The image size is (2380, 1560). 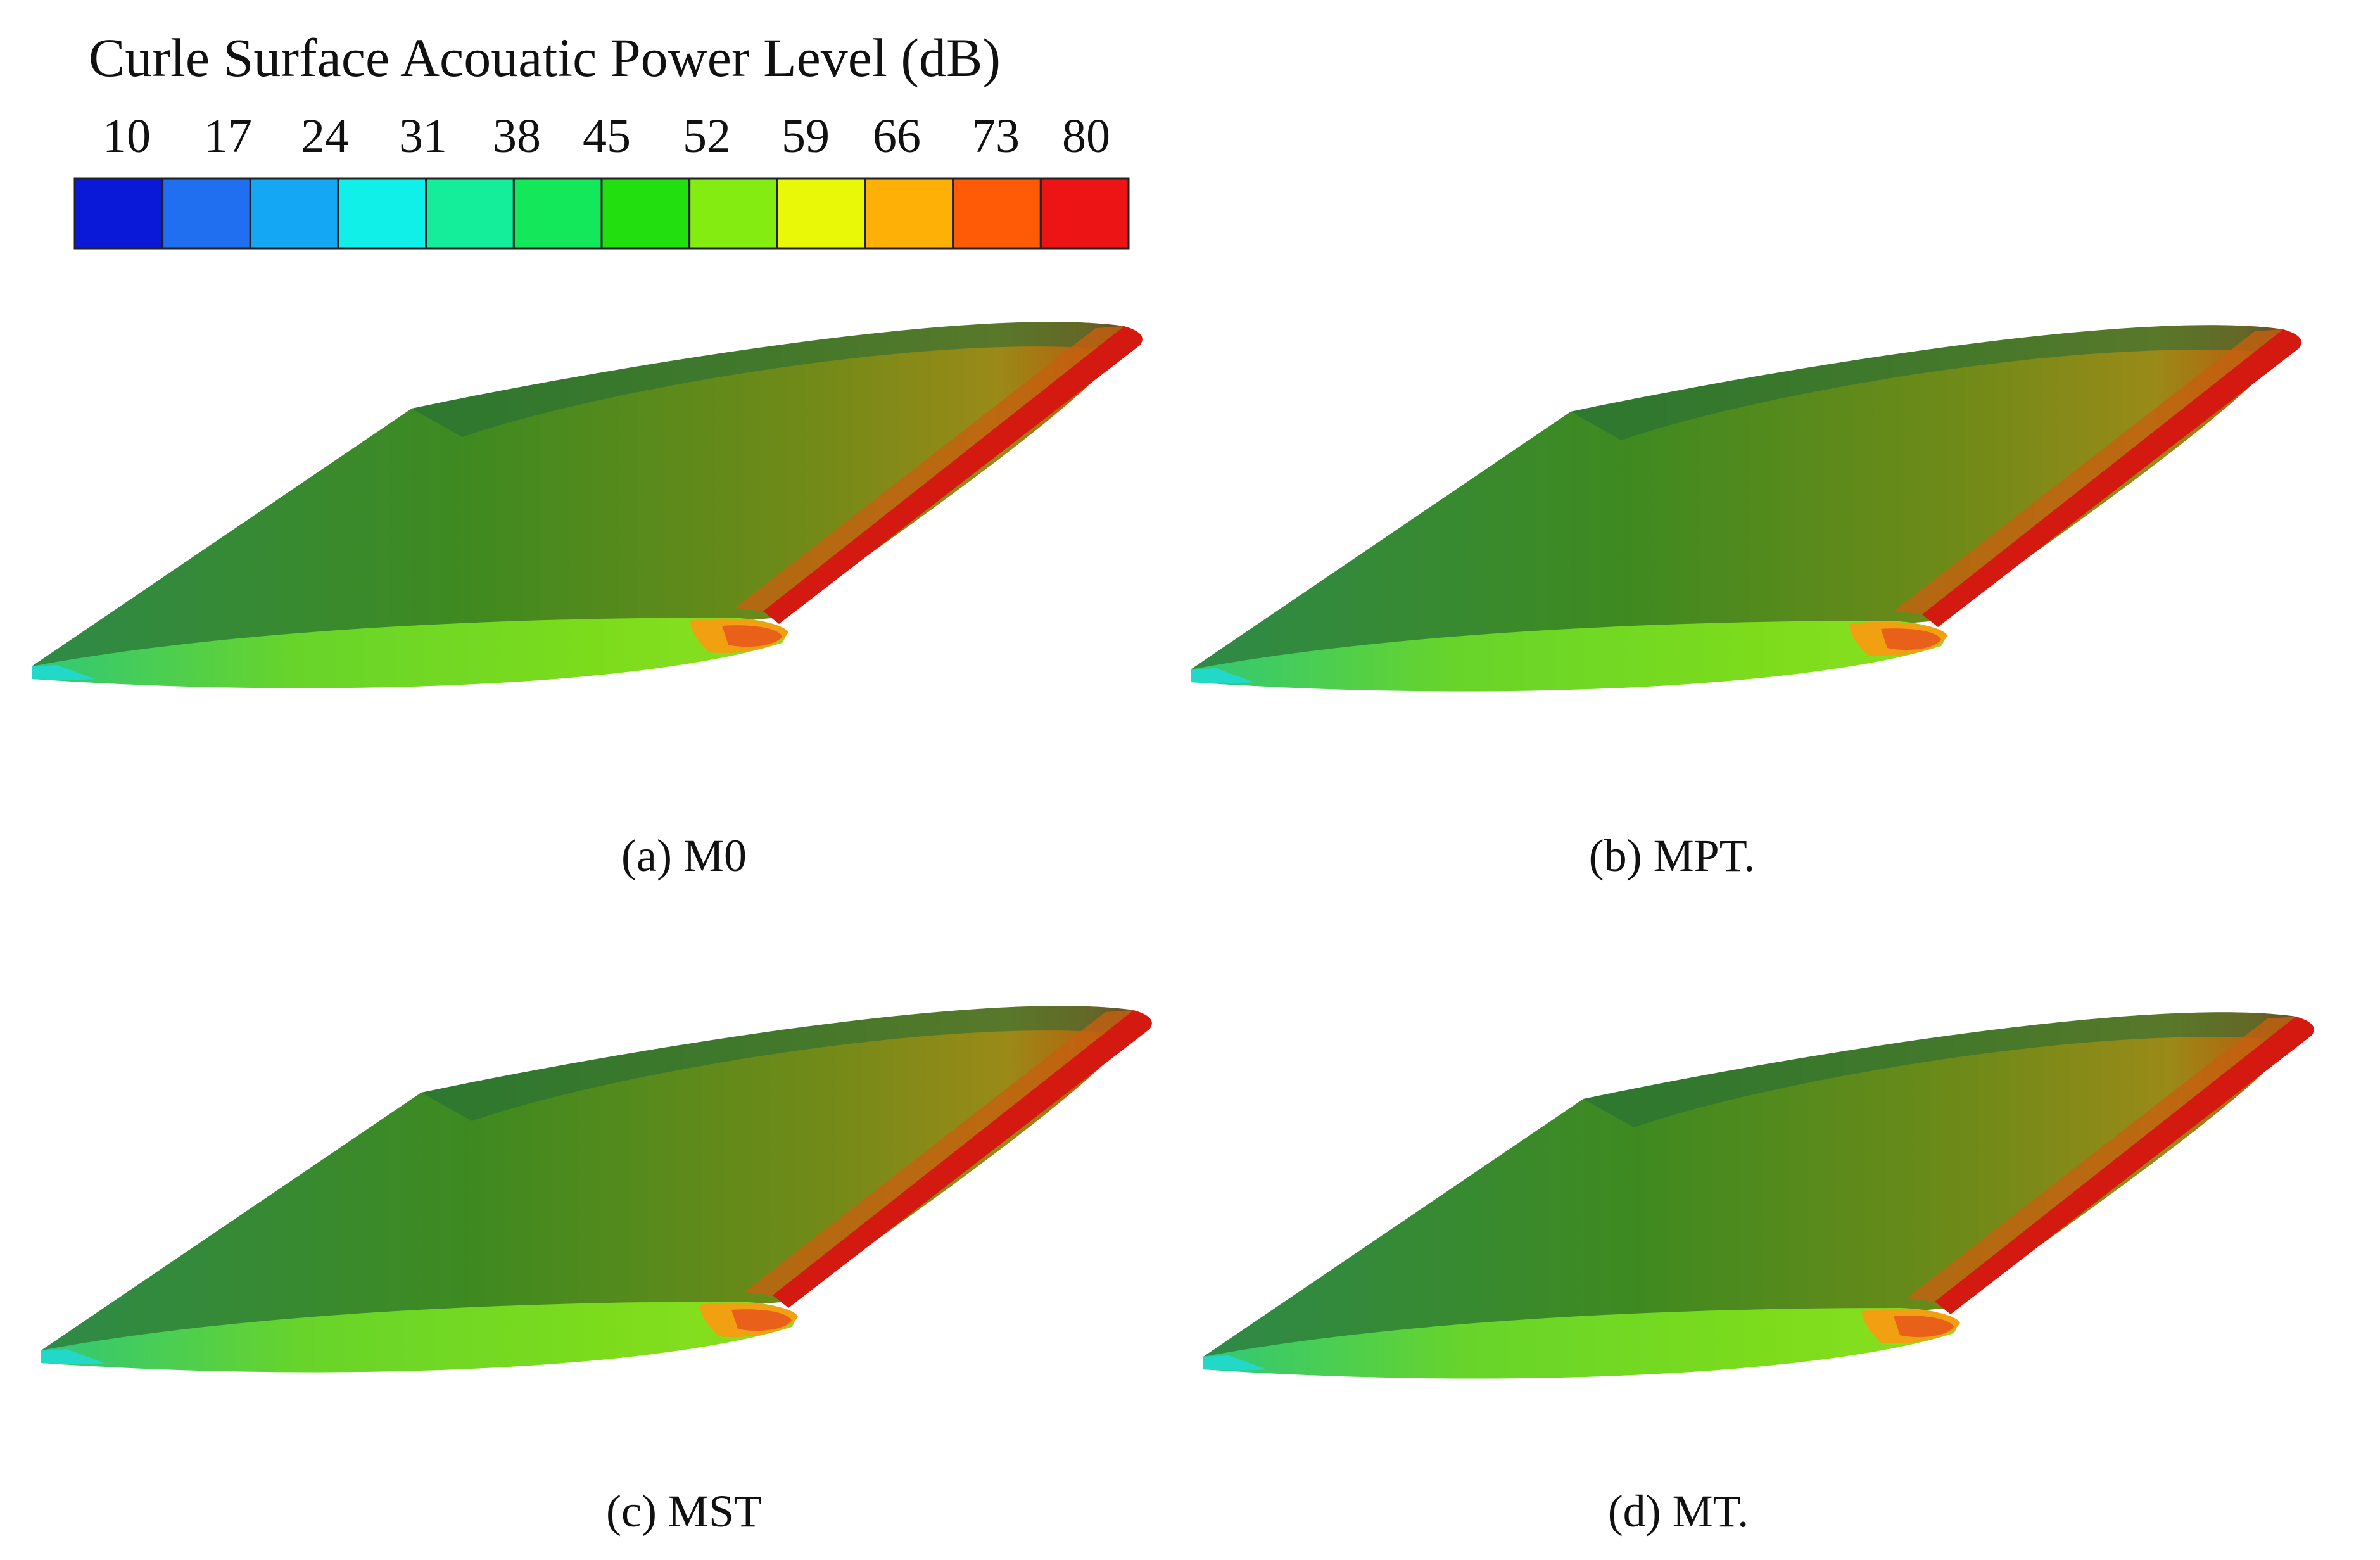 What do you see at coordinates (707, 136) in the screenshot?
I see `colorbar-tick-label: 52` at bounding box center [707, 136].